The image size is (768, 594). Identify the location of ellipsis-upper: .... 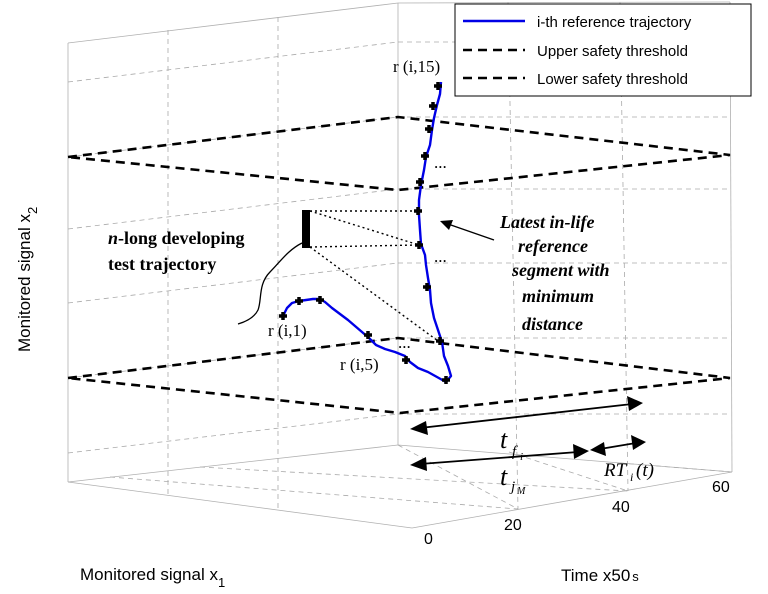
(440, 162).